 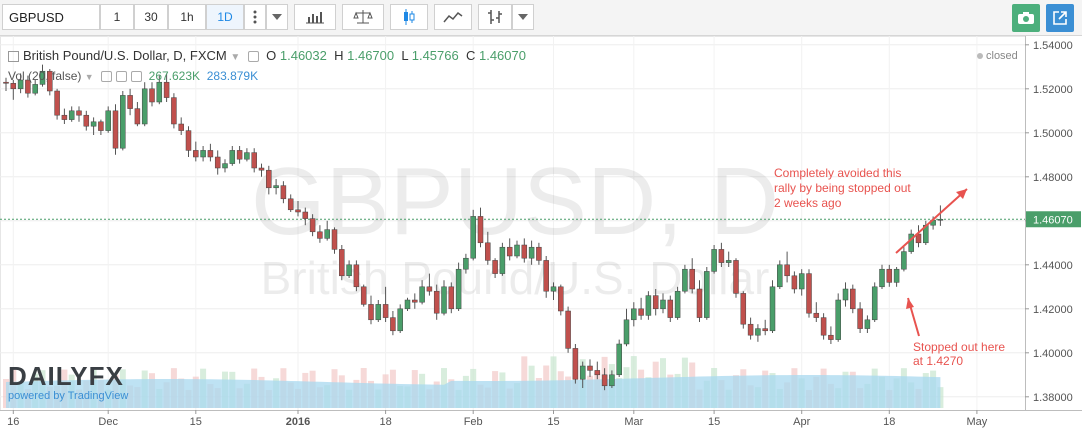 What do you see at coordinates (1026, 18) in the screenshot?
I see `camera-icon` at bounding box center [1026, 18].